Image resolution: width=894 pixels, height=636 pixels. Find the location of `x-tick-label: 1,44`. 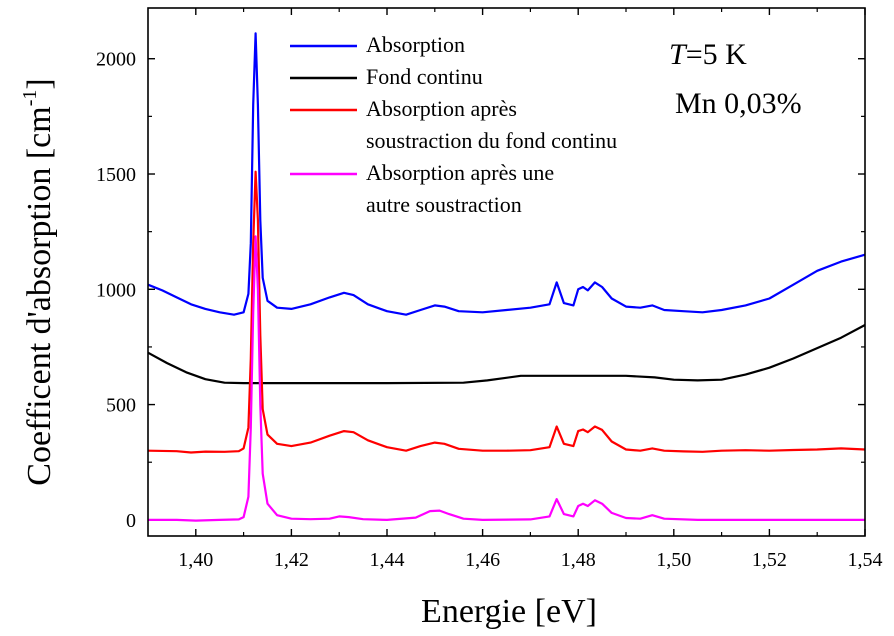

x-tick-label: 1,44 is located at coordinates (387, 560).